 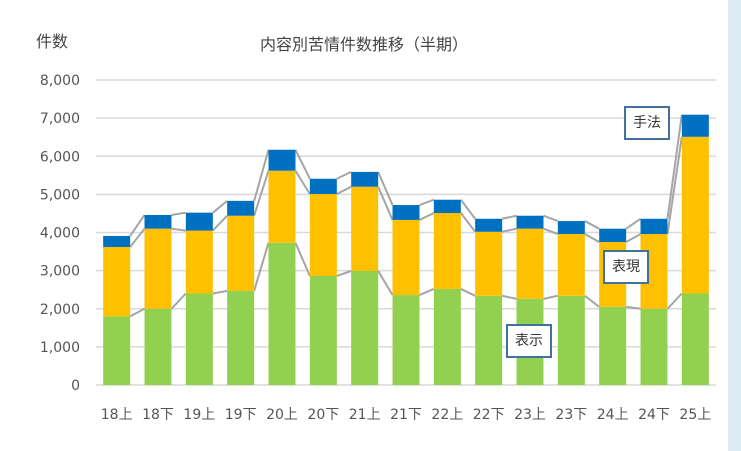 I want to click on y-tick-label: 3,000, so click(x=60, y=272).